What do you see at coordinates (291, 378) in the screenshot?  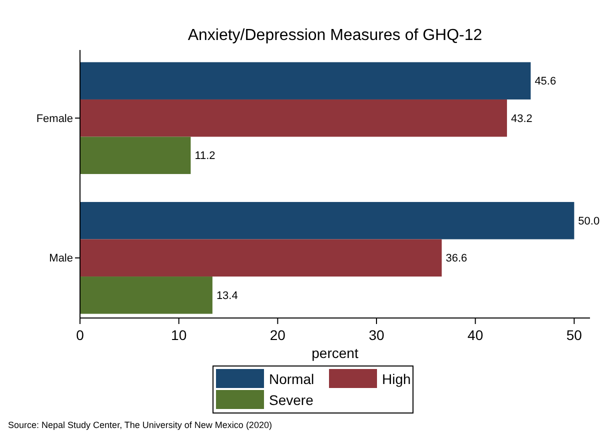 I see `legend-label: Normal` at bounding box center [291, 378].